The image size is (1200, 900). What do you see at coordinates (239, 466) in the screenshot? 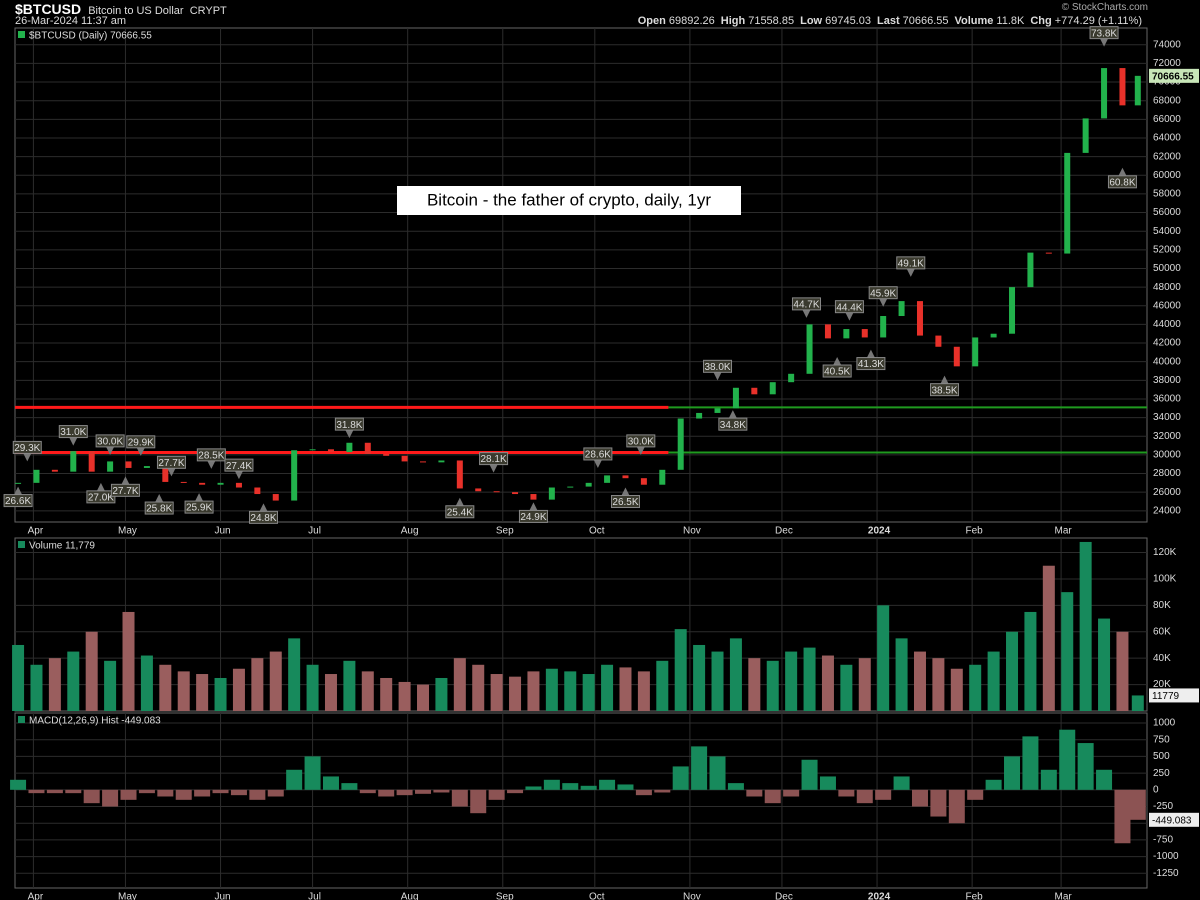
I see `annotation-label: 27.4K` at bounding box center [239, 466].